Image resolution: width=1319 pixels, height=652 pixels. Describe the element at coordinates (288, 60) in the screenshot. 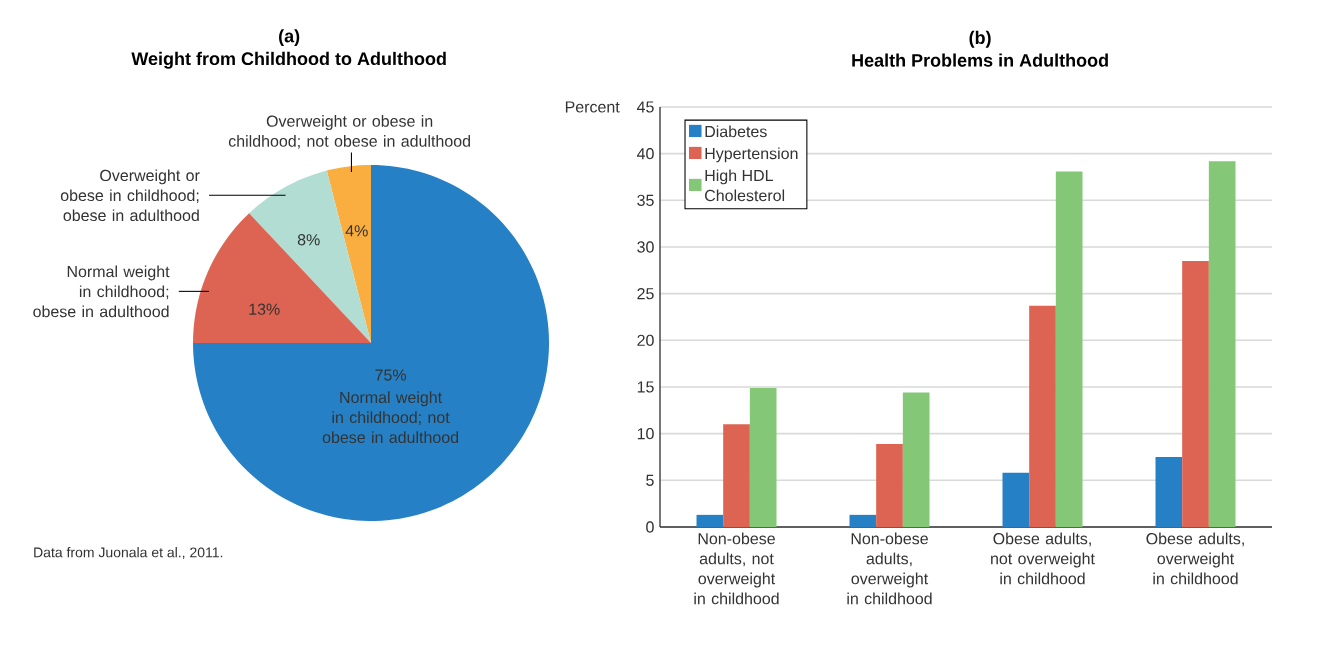

I see `chart-subtitle: Weight from Childhood to Adulthood` at that location.